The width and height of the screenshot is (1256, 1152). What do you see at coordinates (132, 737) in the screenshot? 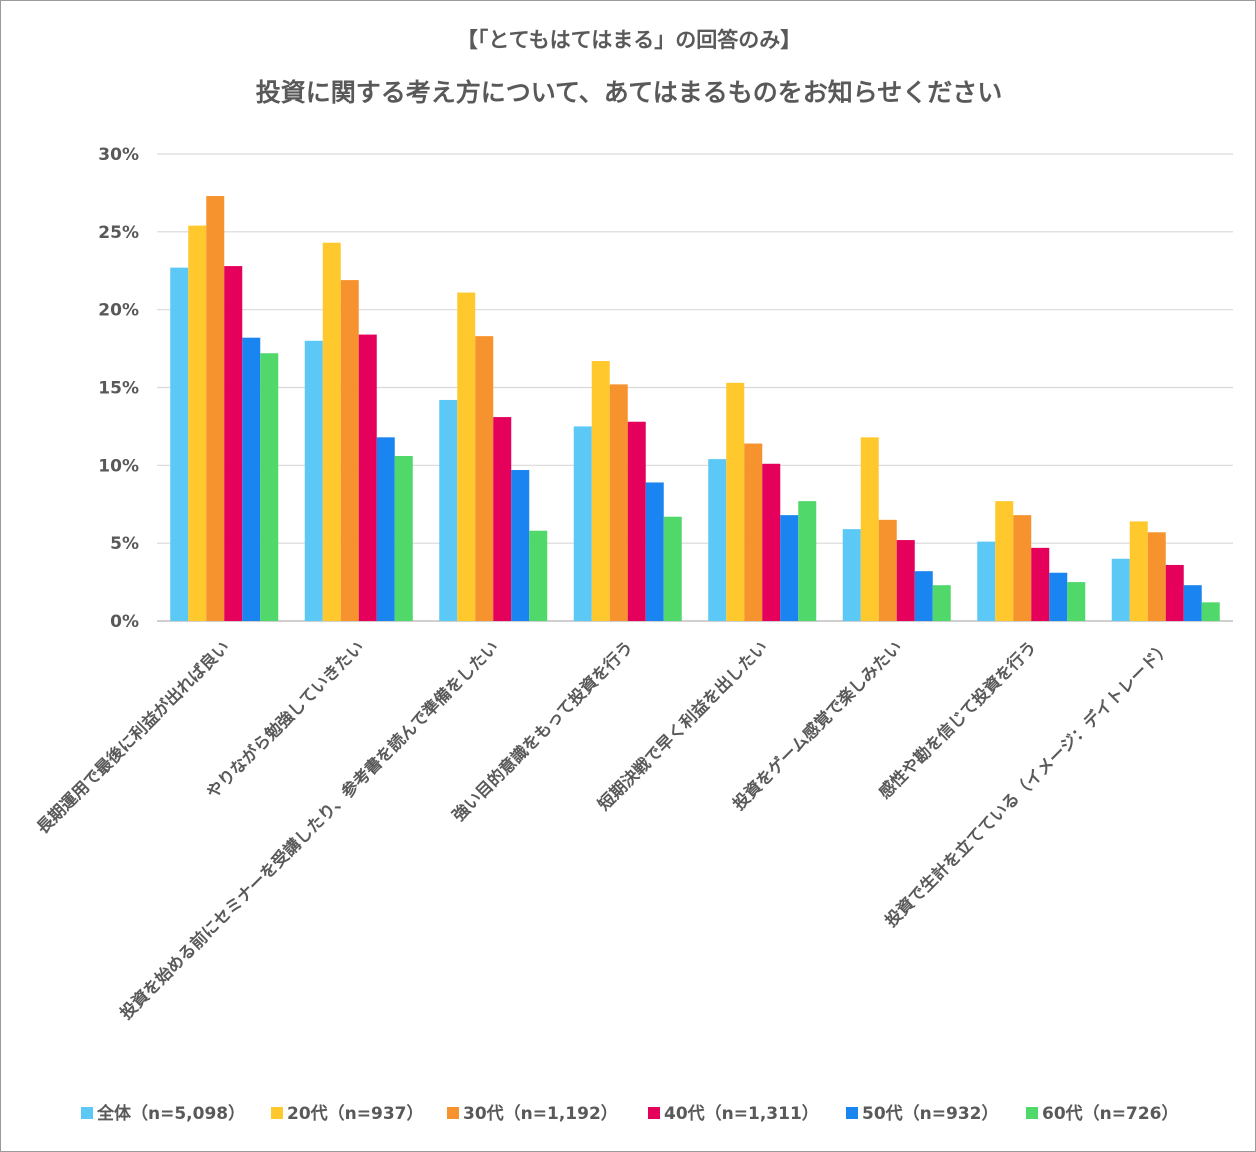
I see `x-tick-label: 長期運用で最後に利益が出れば良い` at bounding box center [132, 737].